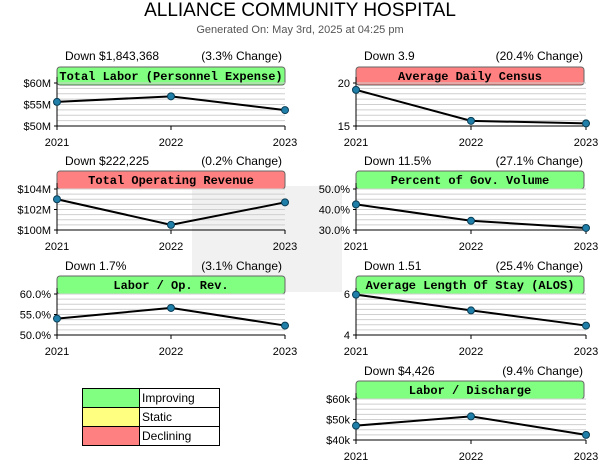  What do you see at coordinates (168, 398) in the screenshot?
I see `legend-label: Improving` at bounding box center [168, 398].